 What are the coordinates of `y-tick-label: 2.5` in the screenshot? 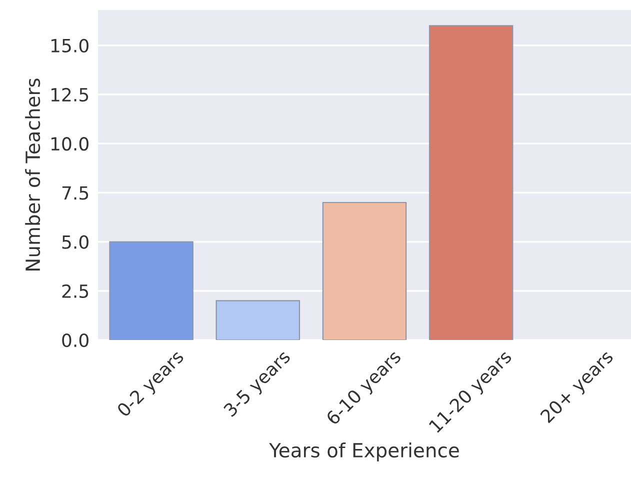 It's located at (75, 291).